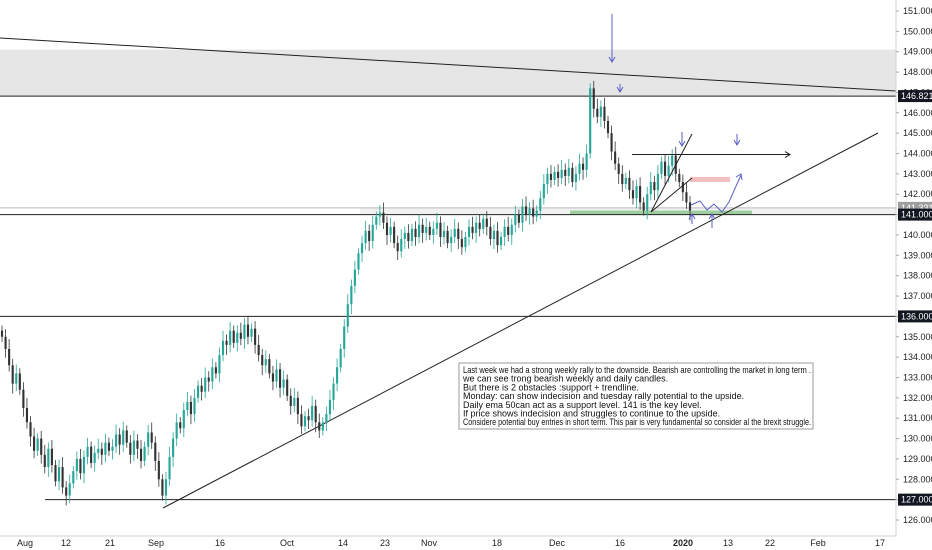  What do you see at coordinates (682, 139) in the screenshot?
I see `arrow-down-icon` at bounding box center [682, 139].